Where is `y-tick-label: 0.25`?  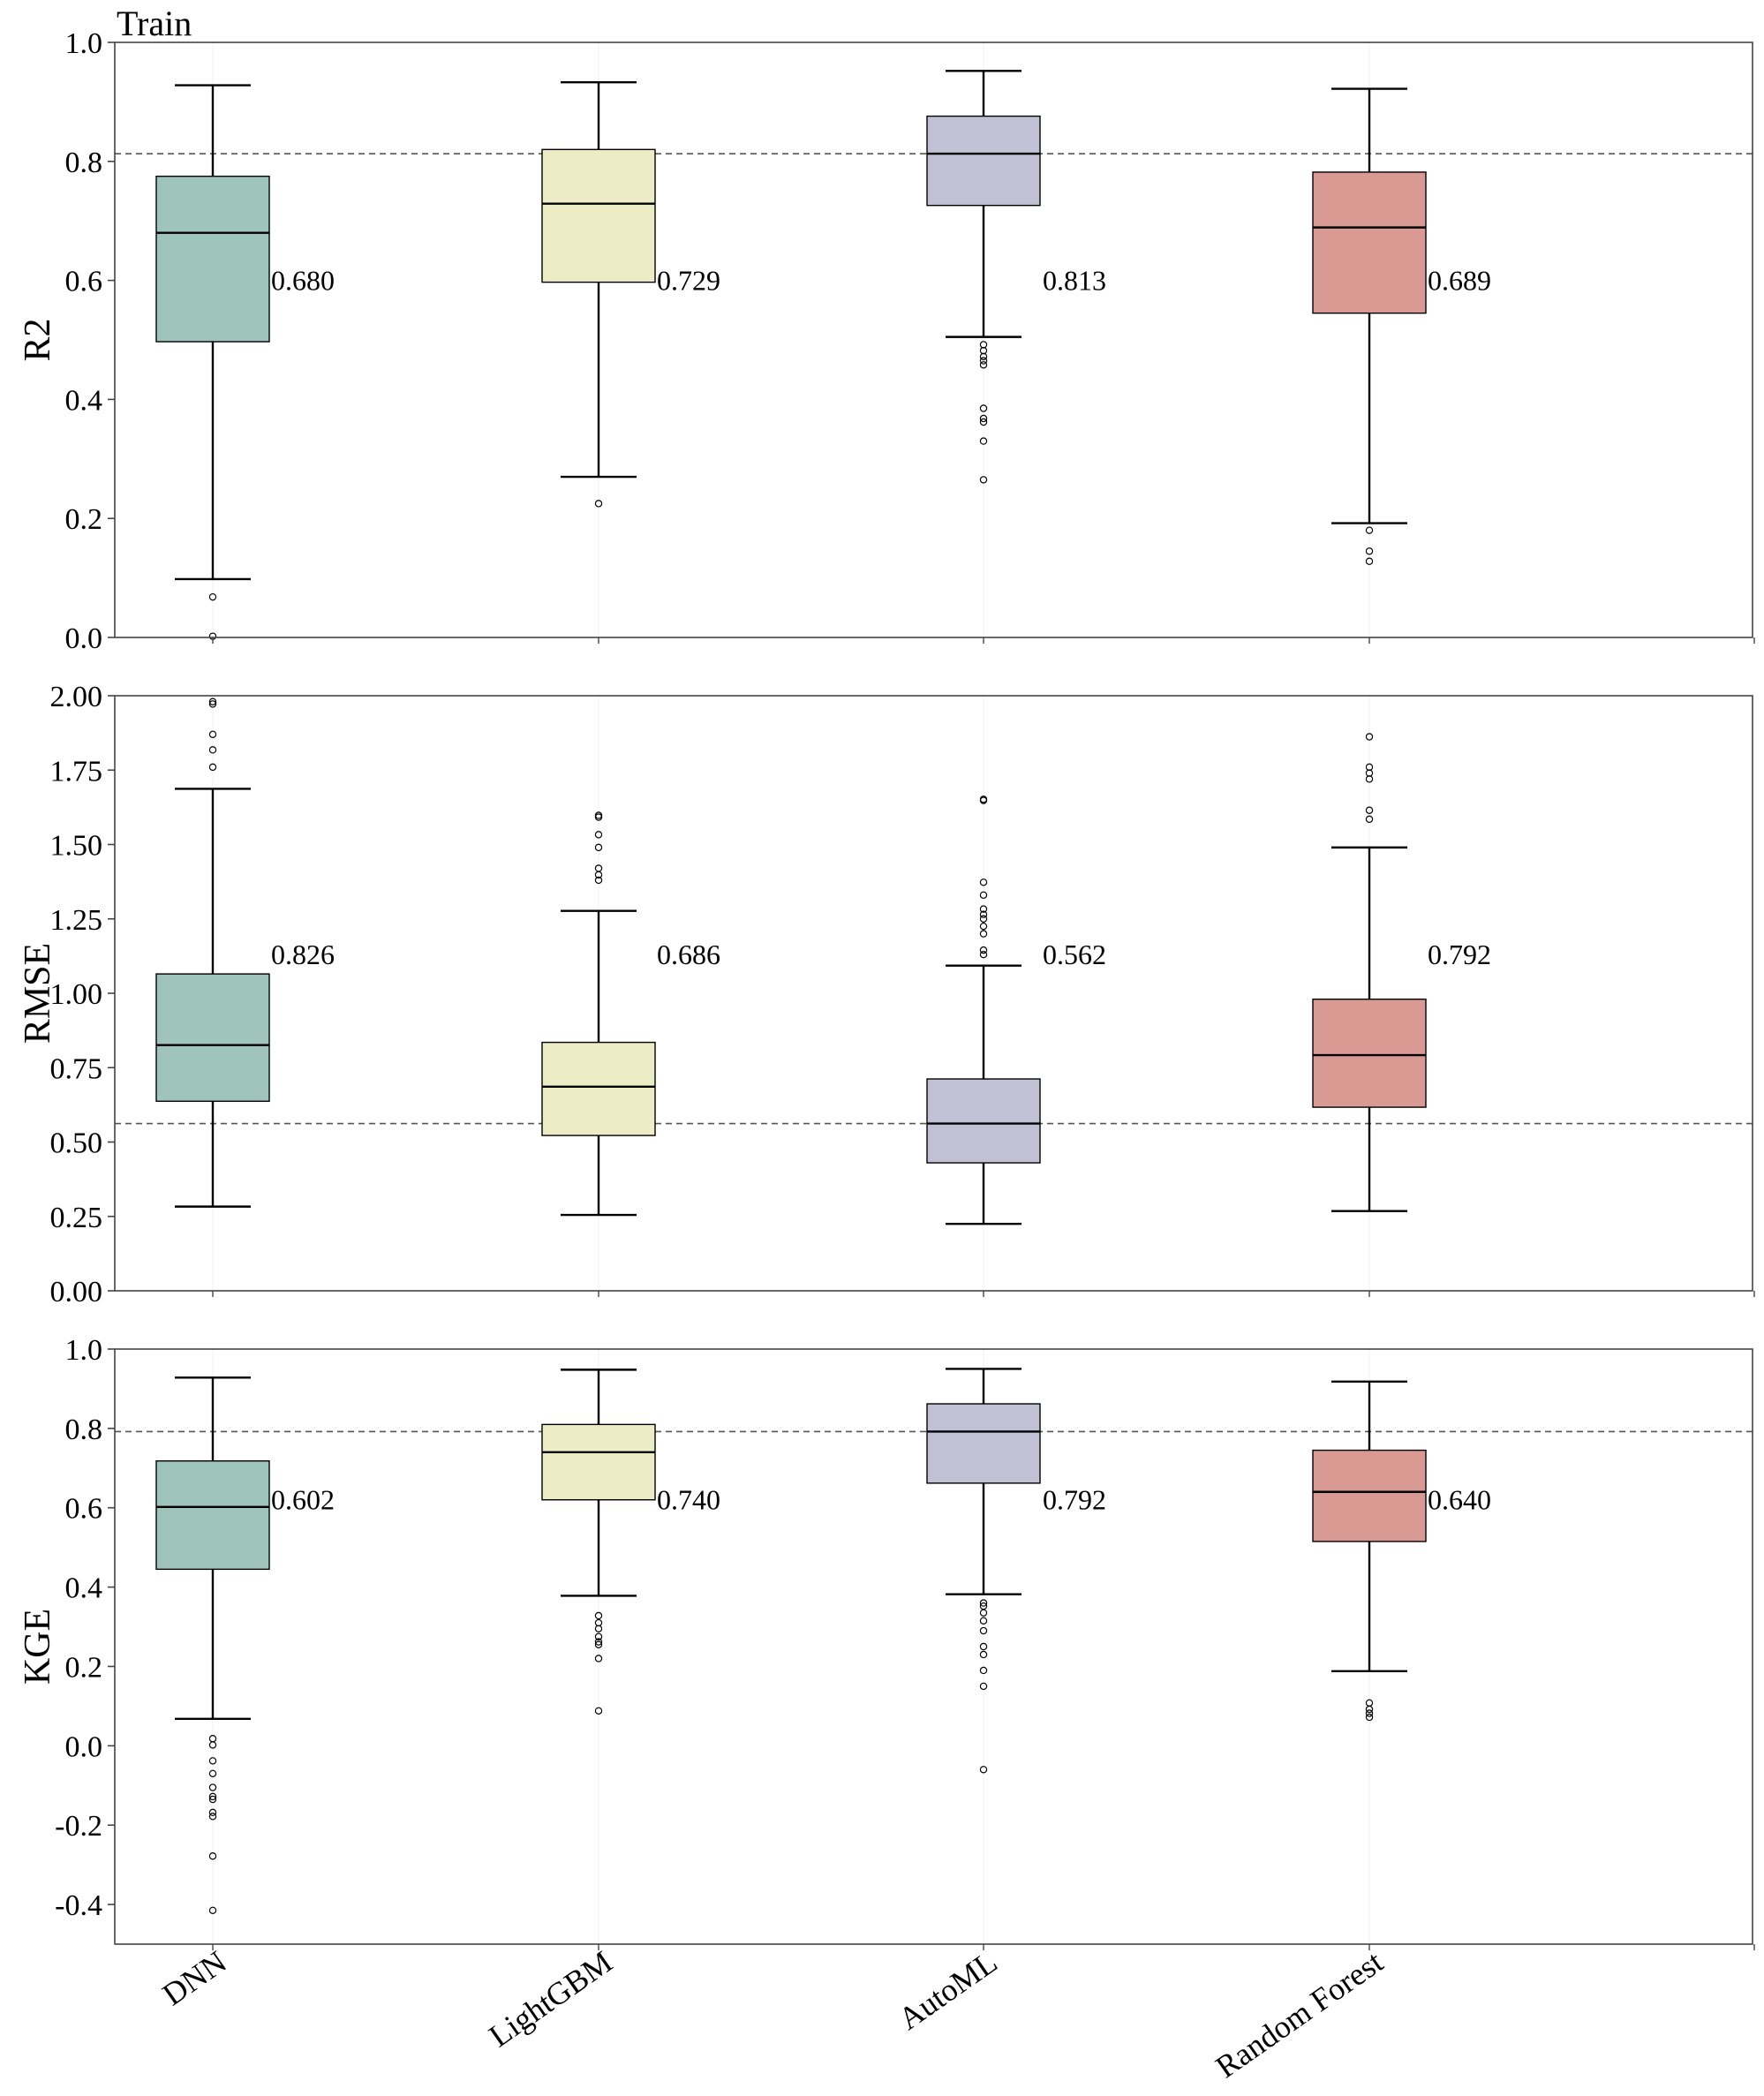 y-tick-label: 0.25 is located at coordinates (76, 1218).